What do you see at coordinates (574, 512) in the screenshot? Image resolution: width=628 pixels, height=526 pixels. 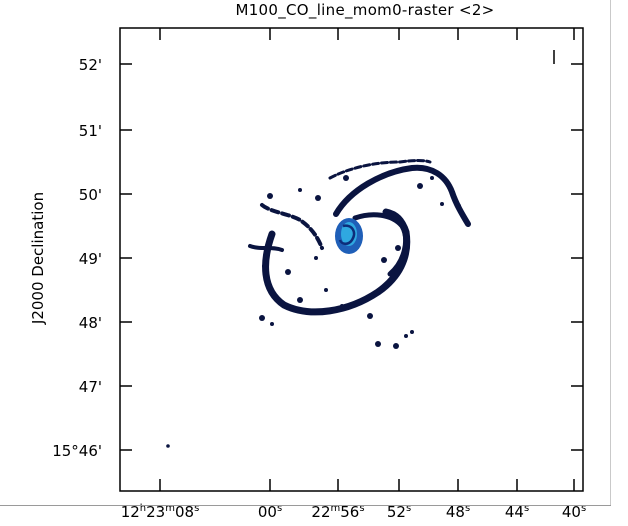 I see `x-tick-label: 40s` at bounding box center [574, 512].